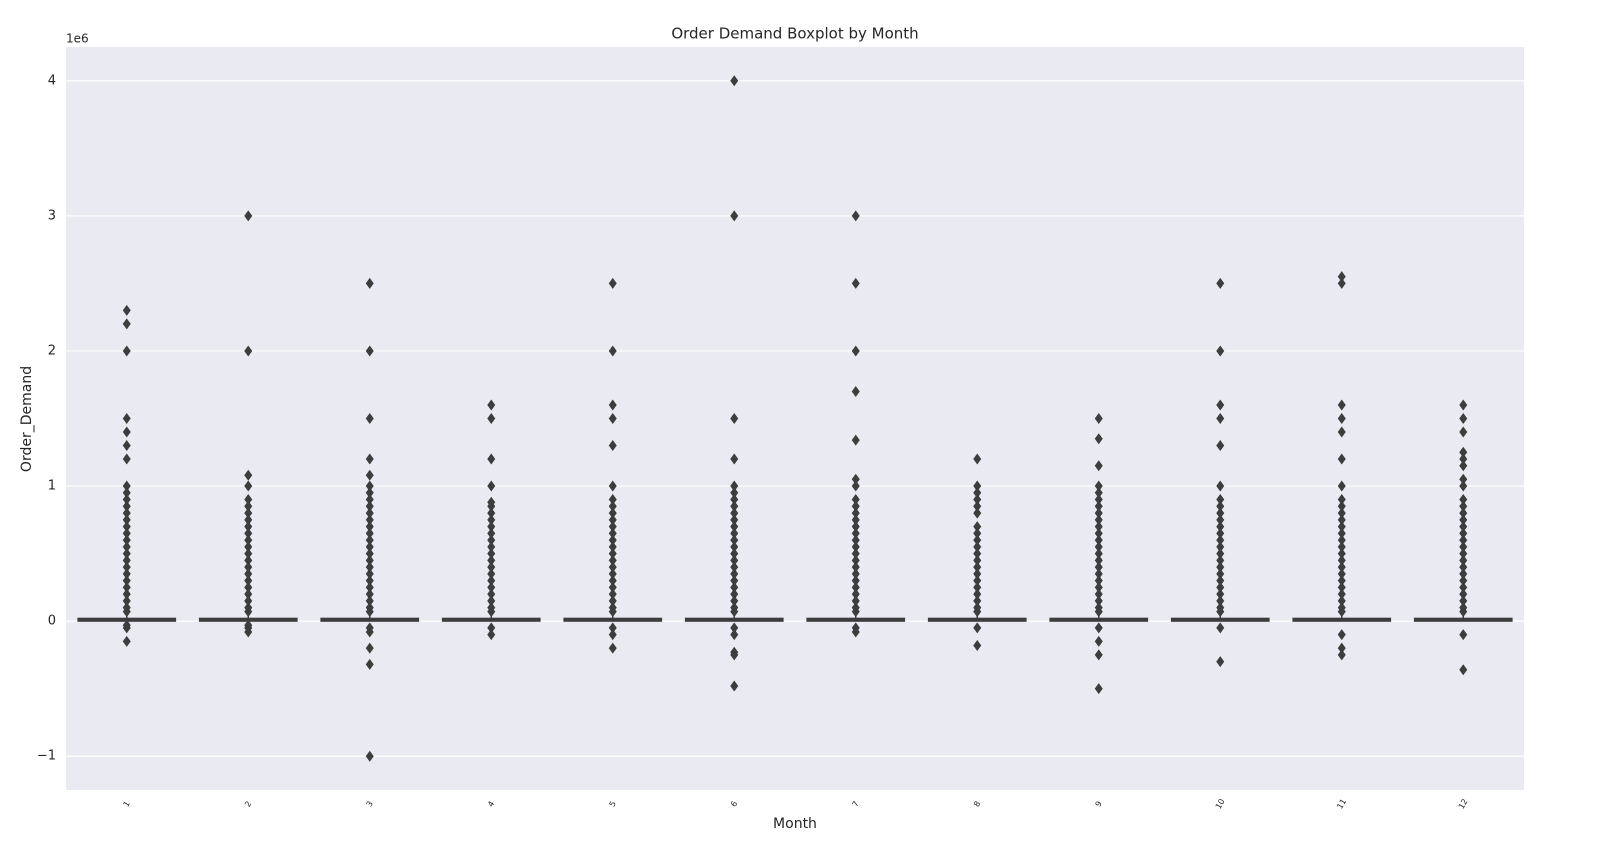 Image resolution: width=1598 pixels, height=861 pixels. Describe the element at coordinates (52, 215) in the screenshot. I see `y-tick-label: 3` at that location.